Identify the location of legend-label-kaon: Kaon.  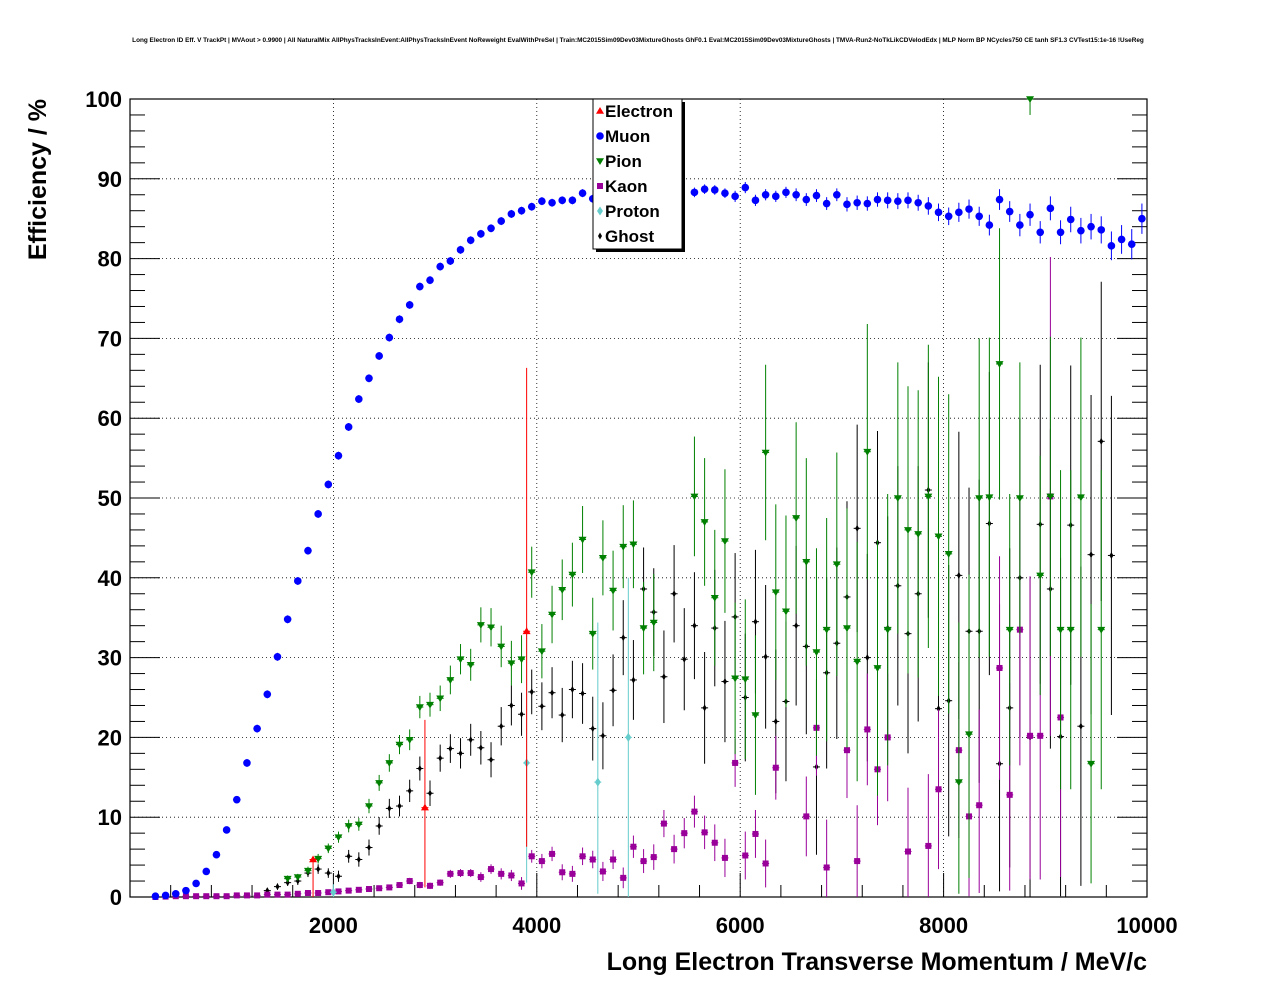
(626, 186).